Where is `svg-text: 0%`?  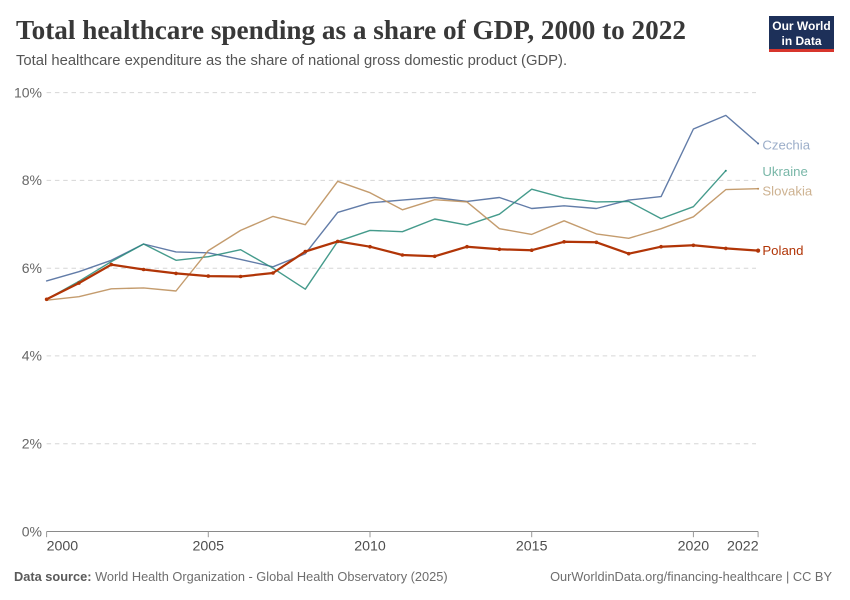
svg-text: 0% is located at coordinates (32, 531).